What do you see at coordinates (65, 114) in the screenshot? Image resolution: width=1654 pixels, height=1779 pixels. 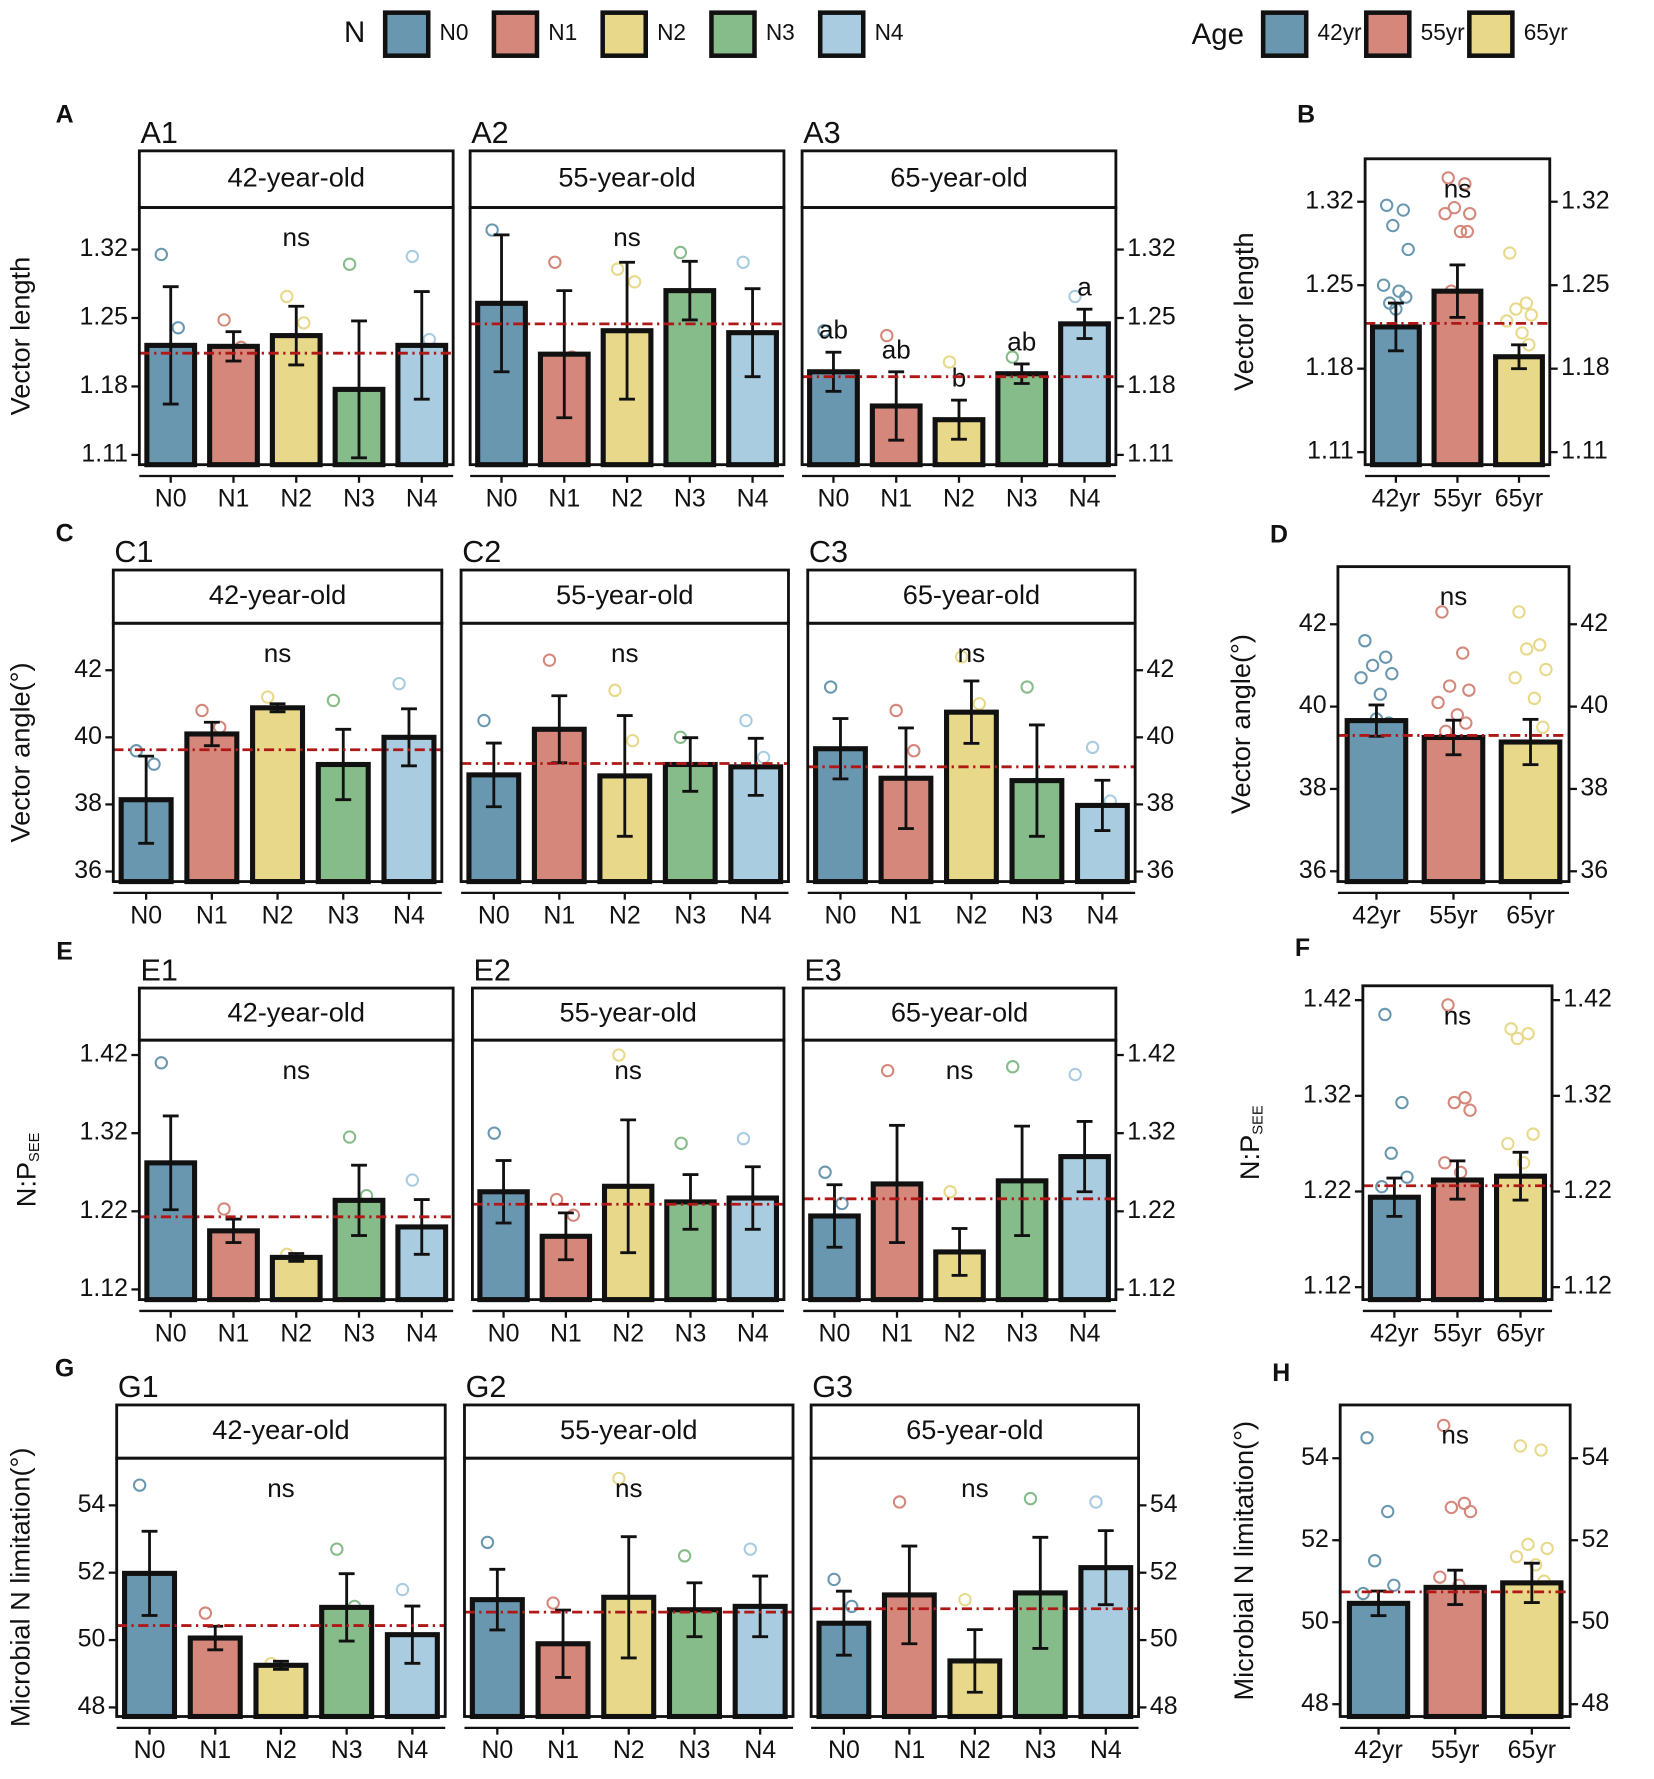 I see `panel-letter: A` at bounding box center [65, 114].